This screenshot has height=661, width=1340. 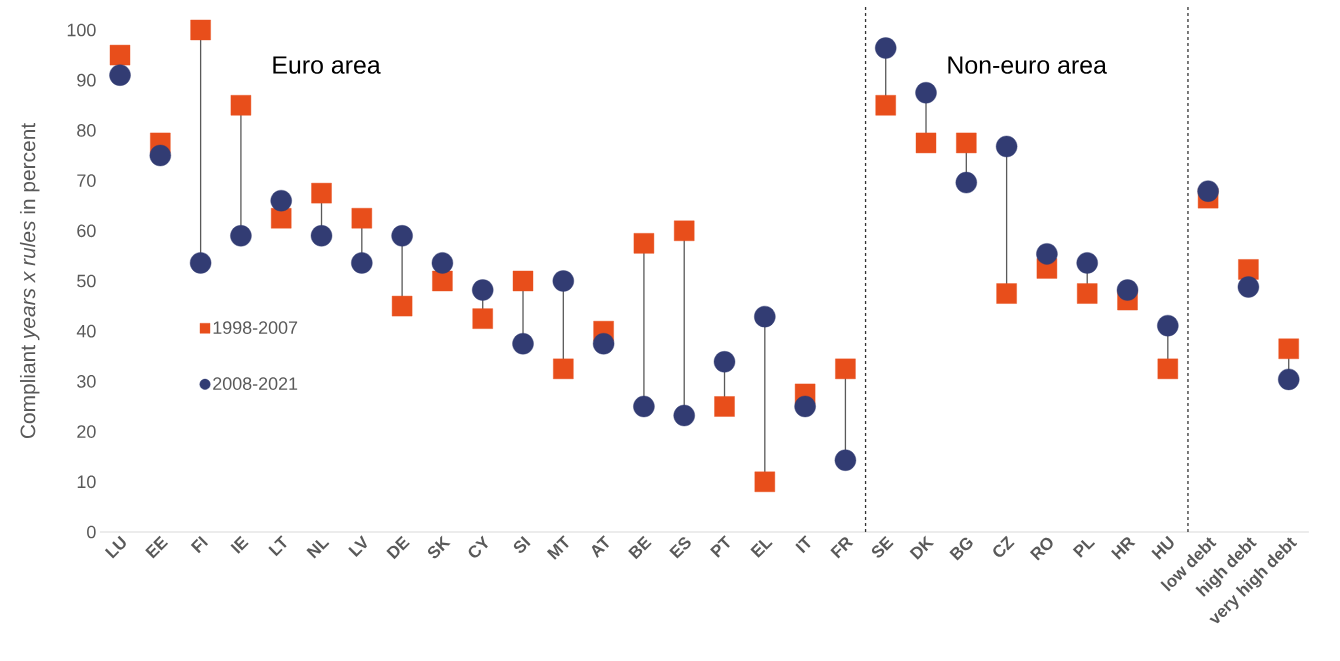 What do you see at coordinates (277, 546) in the screenshot?
I see `x-tick-label: LT` at bounding box center [277, 546].